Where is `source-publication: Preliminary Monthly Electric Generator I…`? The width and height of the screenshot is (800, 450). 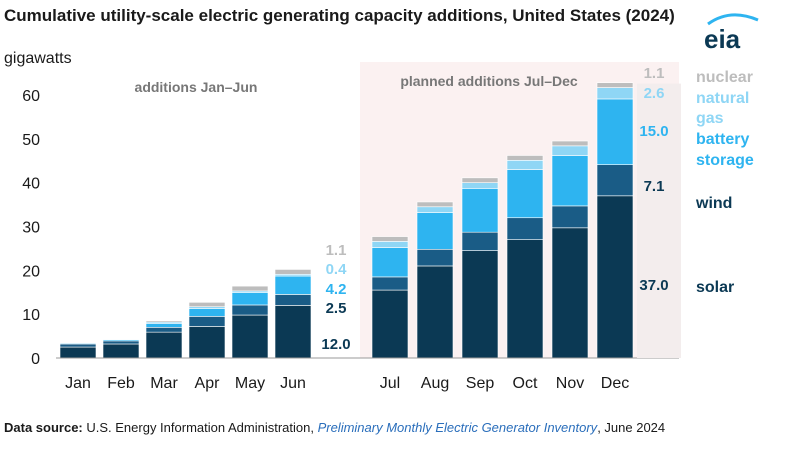
source-publication: Preliminary Monthly Electric Generator I… is located at coordinates (457, 427).